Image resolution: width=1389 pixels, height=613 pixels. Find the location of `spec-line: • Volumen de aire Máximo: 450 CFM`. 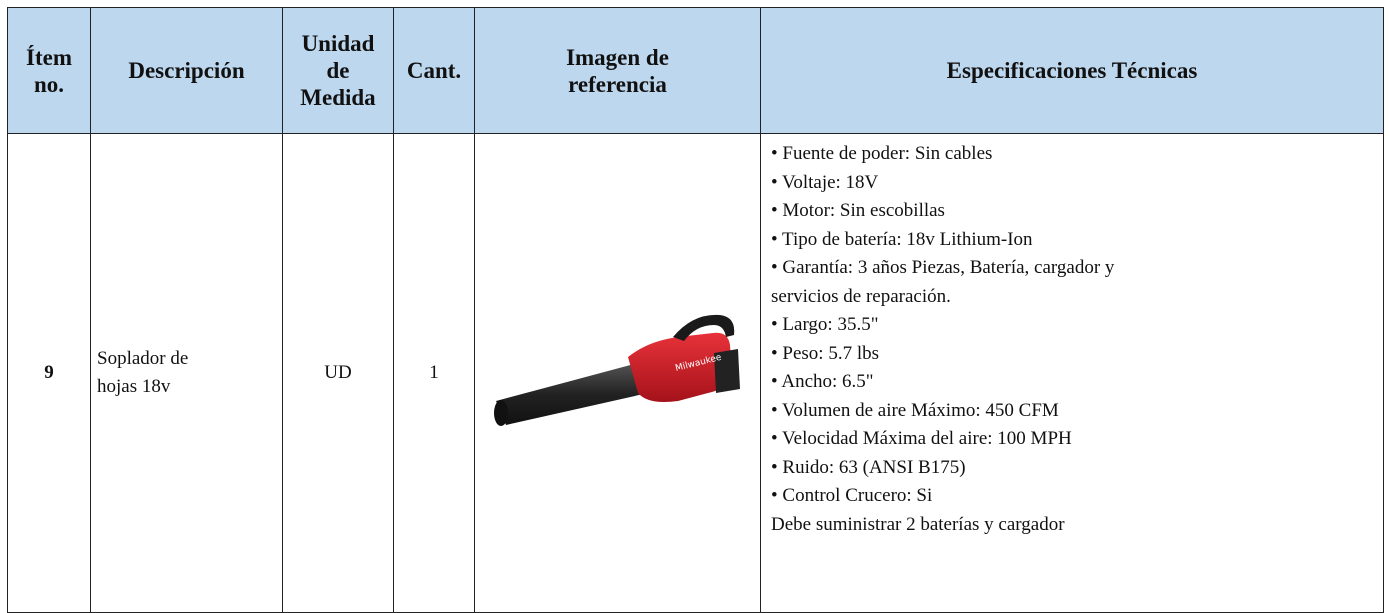

spec-line: • Volumen de aire Máximo: 450 CFM is located at coordinates (915, 410).